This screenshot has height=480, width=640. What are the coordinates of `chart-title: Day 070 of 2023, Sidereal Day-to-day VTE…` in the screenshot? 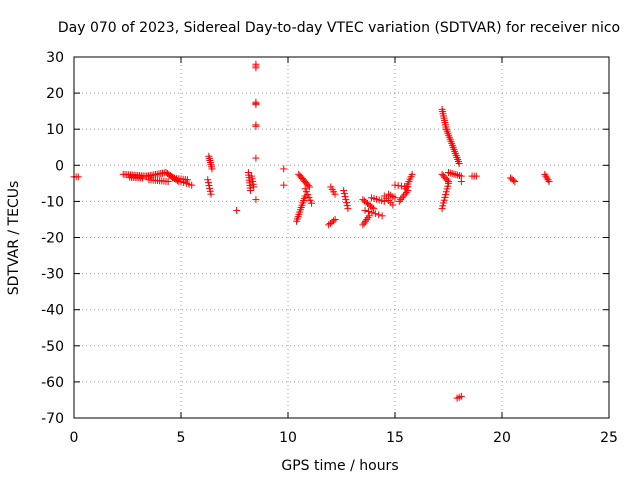 It's located at (339, 28).